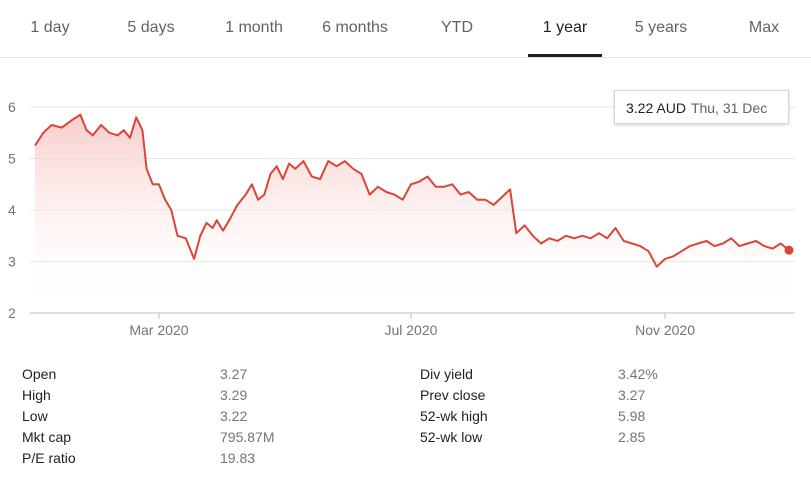 This screenshot has height=482, width=811. I want to click on tab-1-day: 1 day, so click(50, 27).